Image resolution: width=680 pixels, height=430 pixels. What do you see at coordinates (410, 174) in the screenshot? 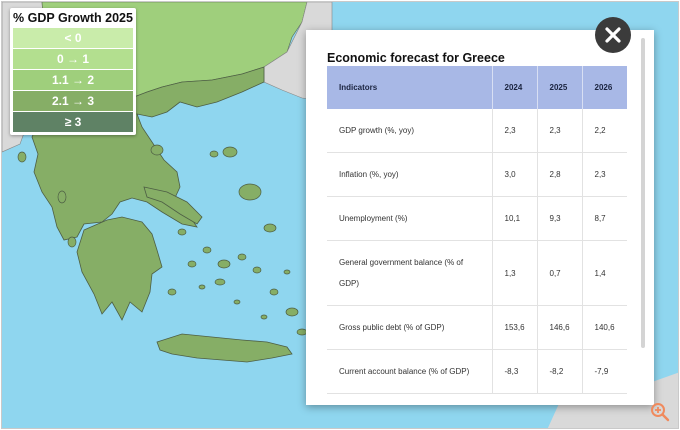
I see `indicator-label: Inflation (%, yoy)` at bounding box center [410, 174].